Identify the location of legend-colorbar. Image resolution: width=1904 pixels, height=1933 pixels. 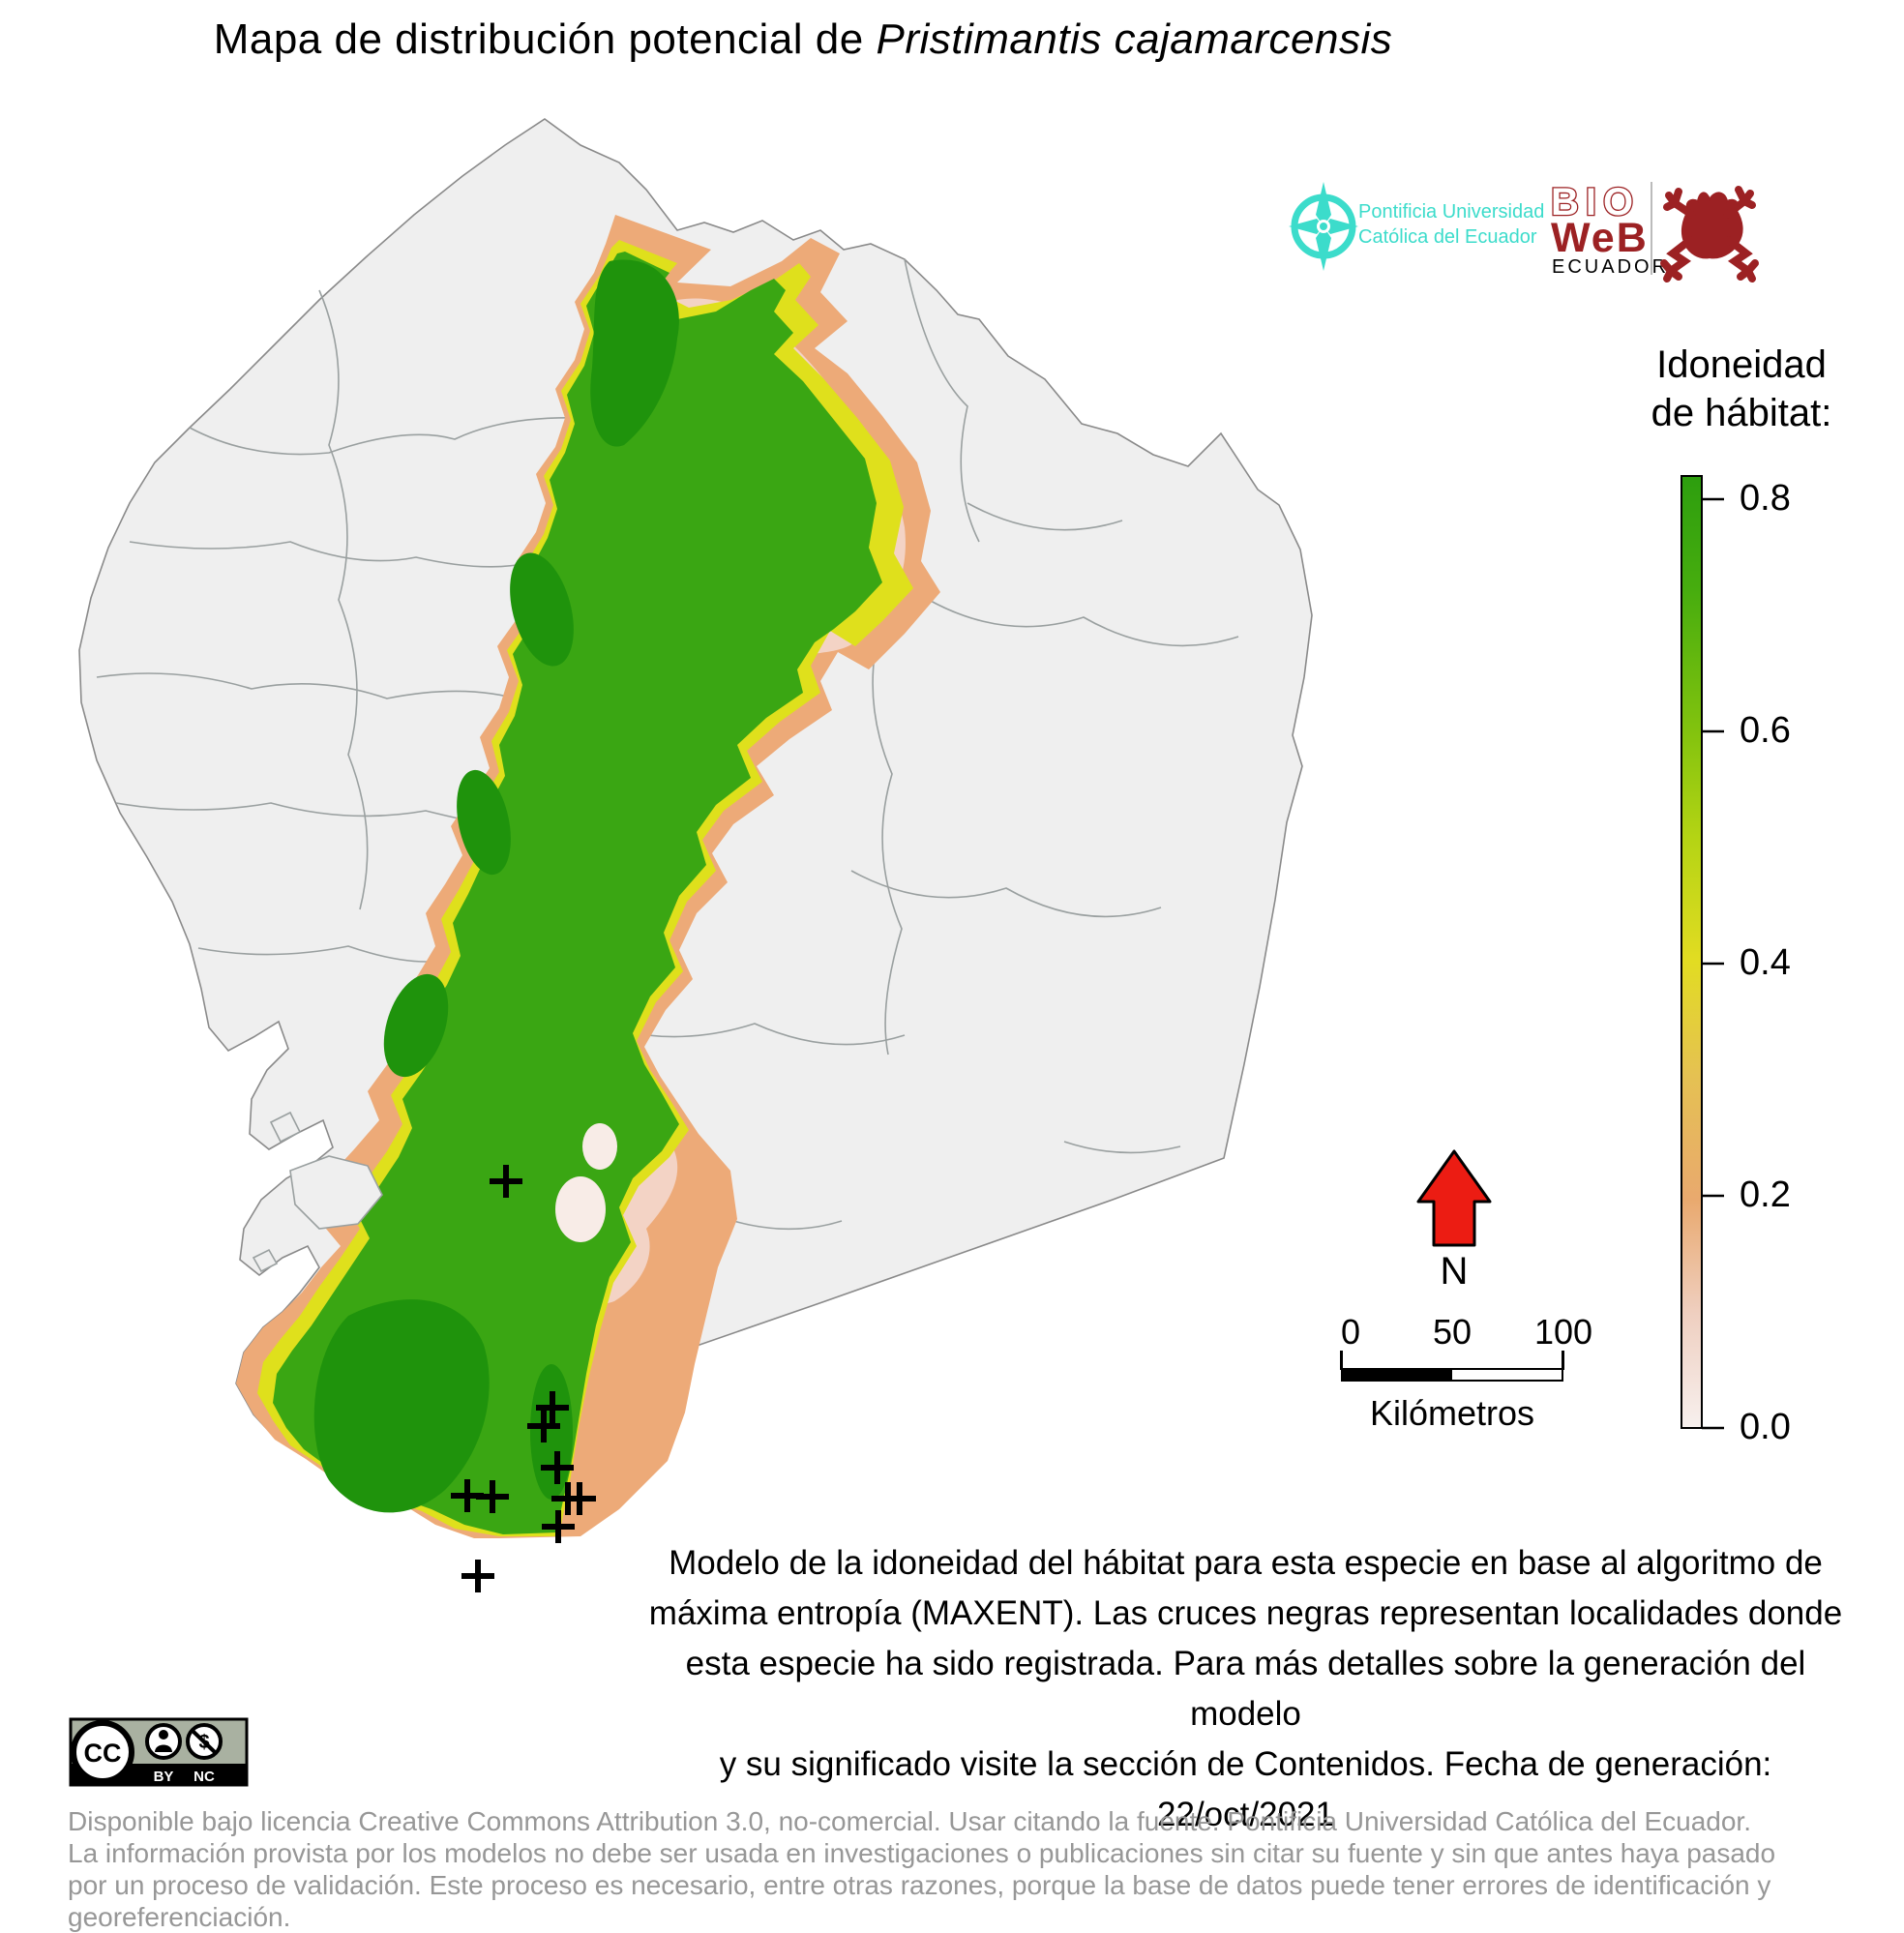
(1703, 952).